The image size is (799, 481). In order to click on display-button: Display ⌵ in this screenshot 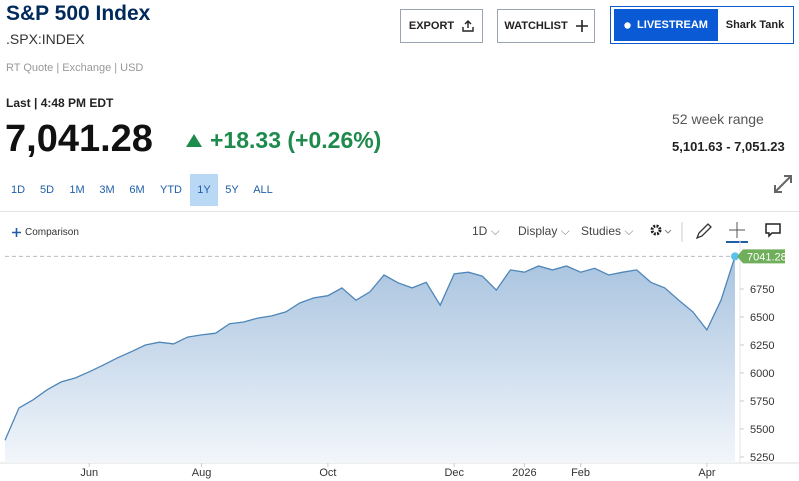, I will do `click(544, 231)`.